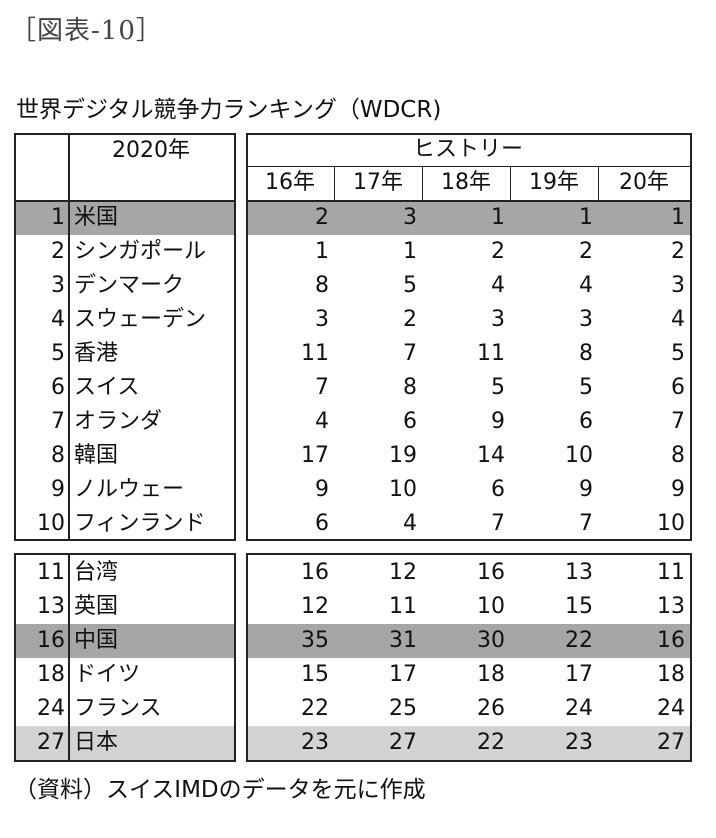  Describe the element at coordinates (129, 285) in the screenshot. I see `country-cell: デンマーク` at that location.